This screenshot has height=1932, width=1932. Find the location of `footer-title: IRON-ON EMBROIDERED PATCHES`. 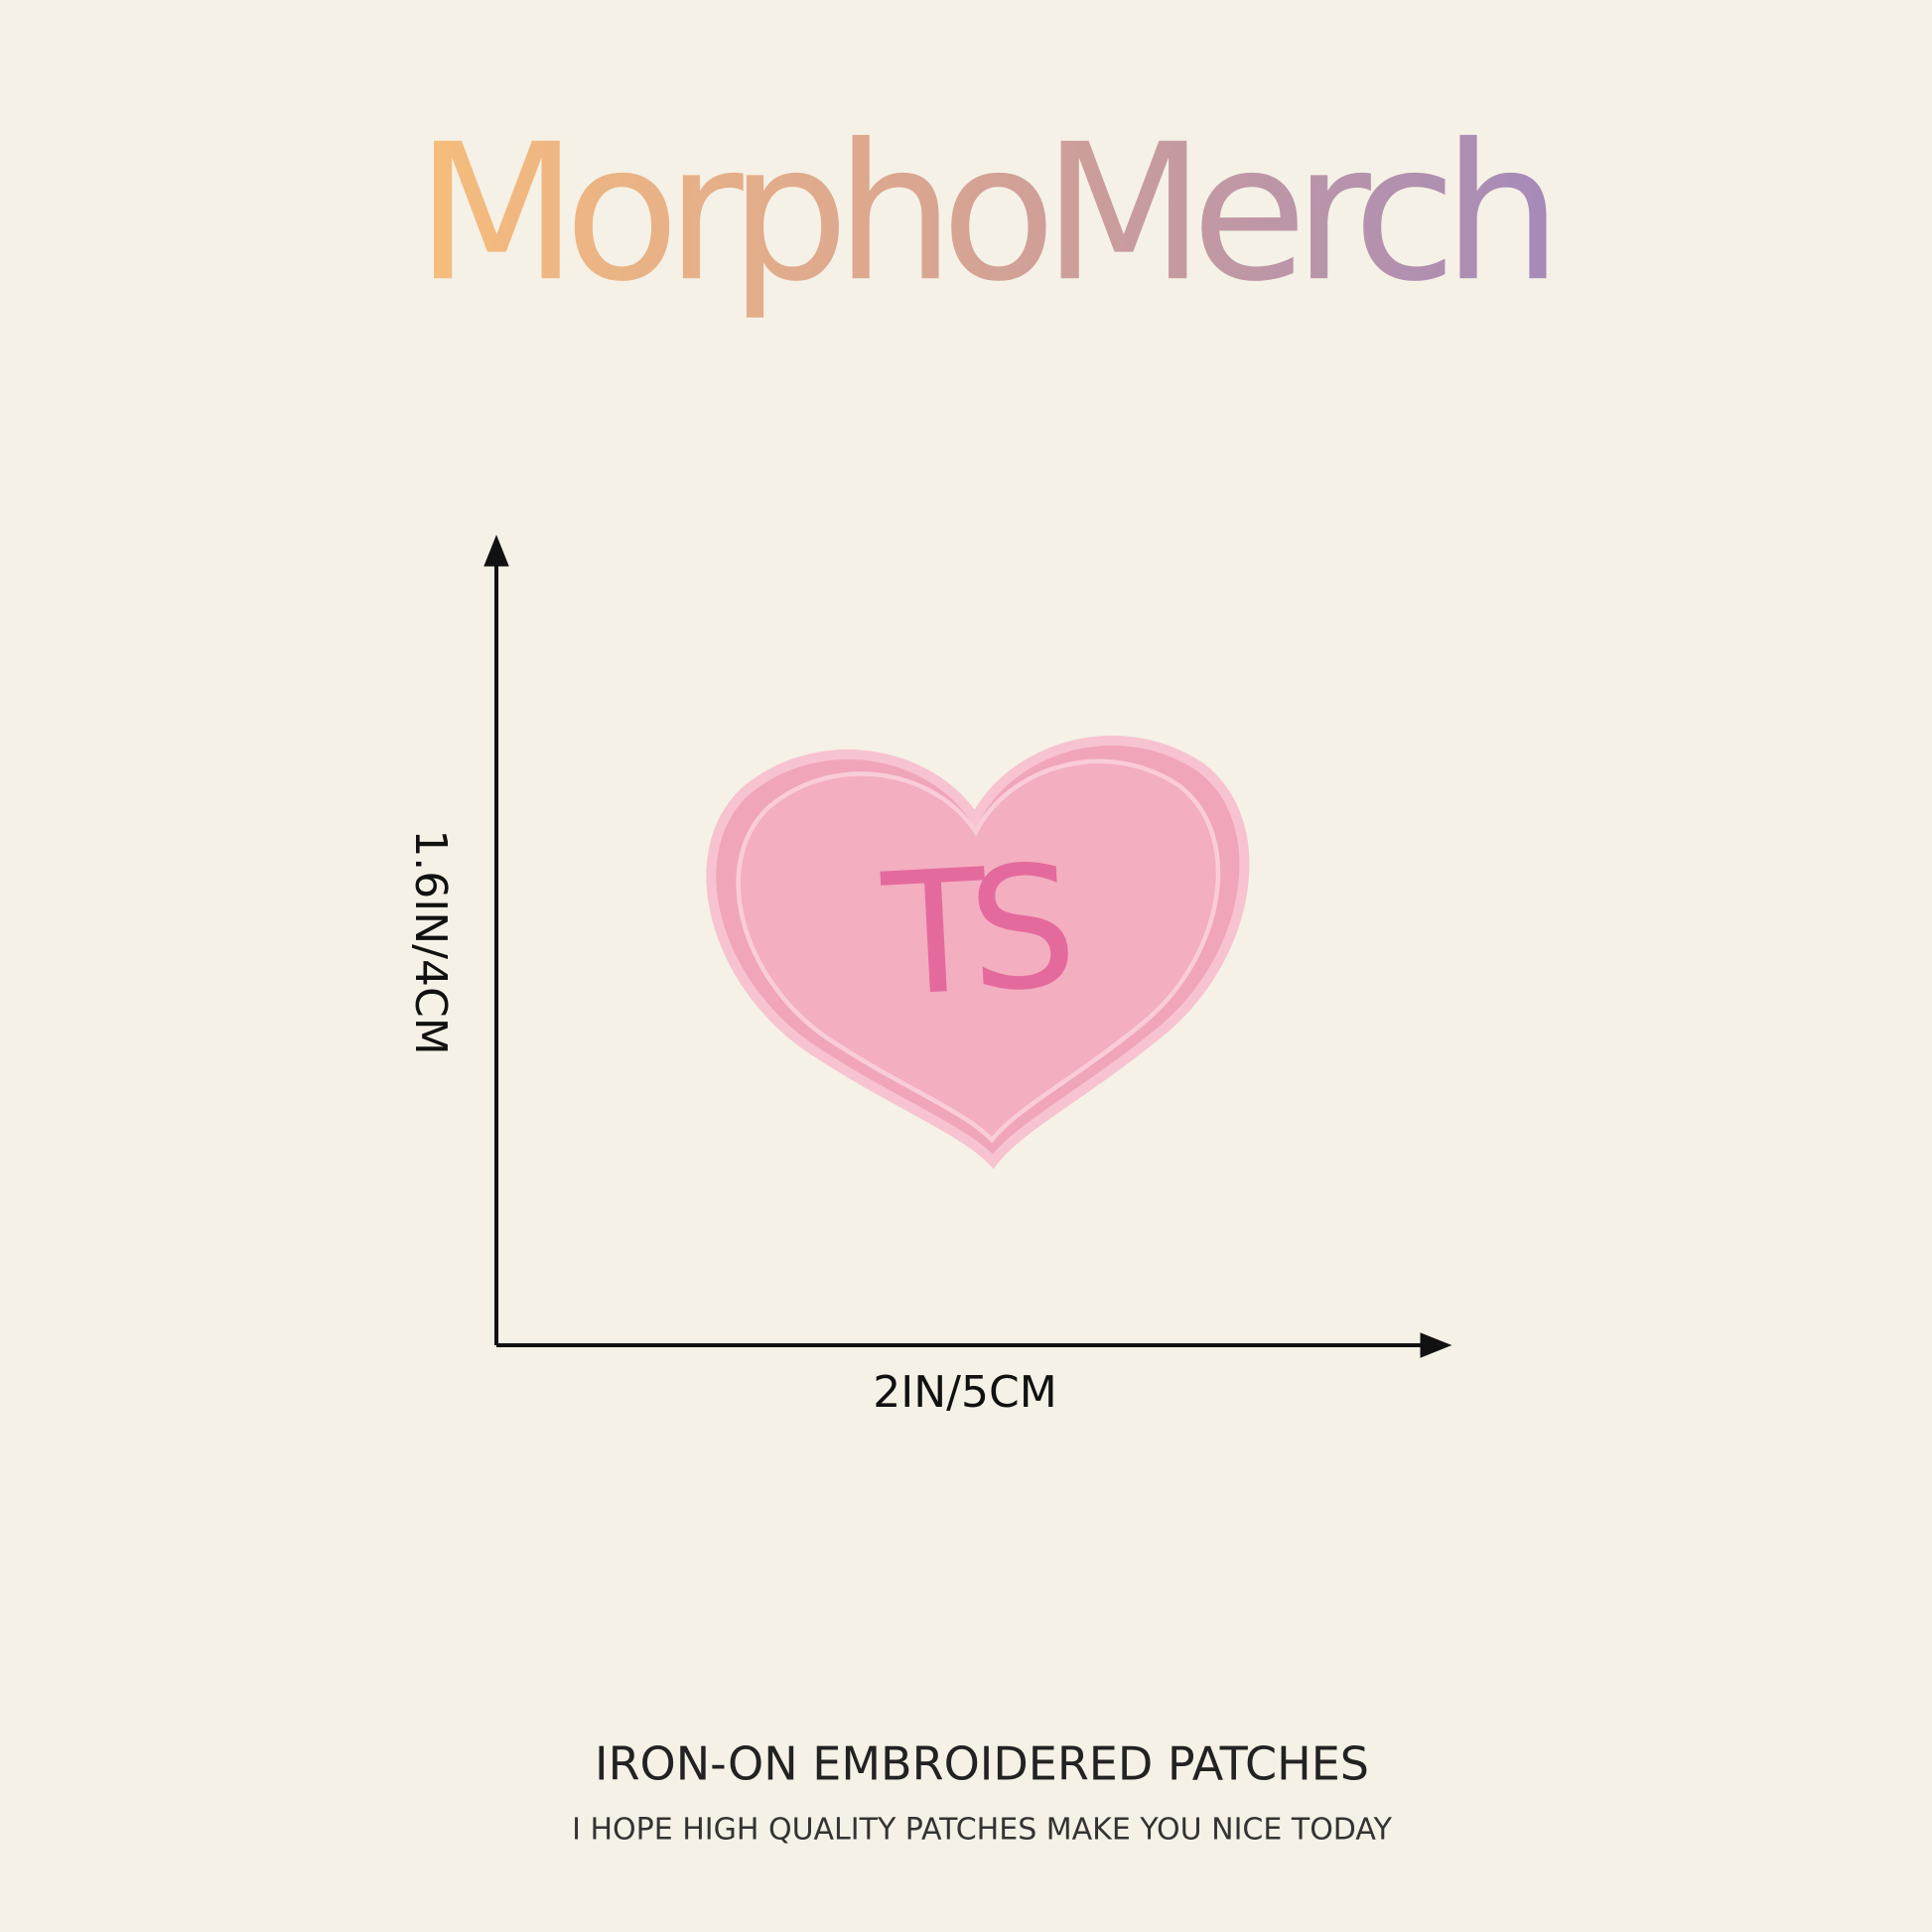

footer-title: IRON-ON EMBROIDERED PATCHES is located at coordinates (982, 1764).